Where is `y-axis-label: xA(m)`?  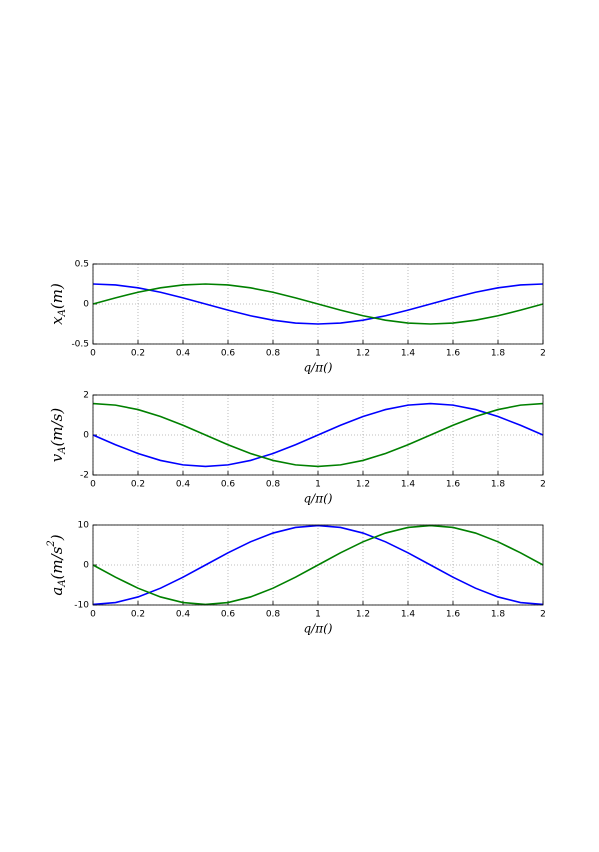
y-axis-label: xA(m) is located at coordinates (58, 304).